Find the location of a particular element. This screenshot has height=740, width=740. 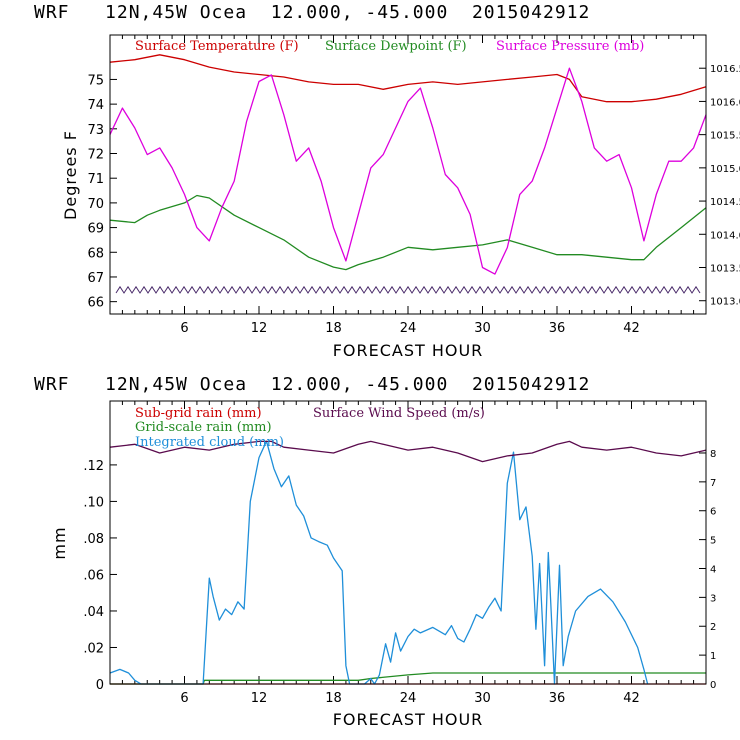

temp-x-tick-label: 12 is located at coordinates (259, 328).